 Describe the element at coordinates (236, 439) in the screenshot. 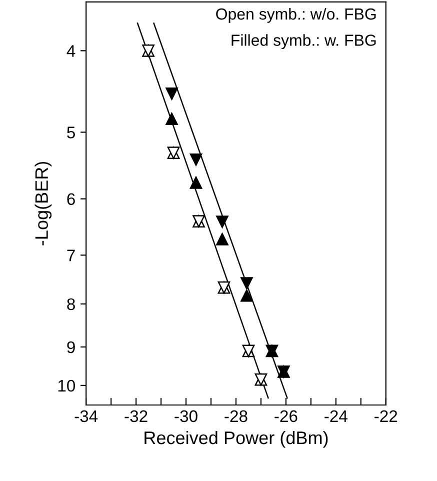

I see `x-axis-title: Received Power (dBm)` at that location.